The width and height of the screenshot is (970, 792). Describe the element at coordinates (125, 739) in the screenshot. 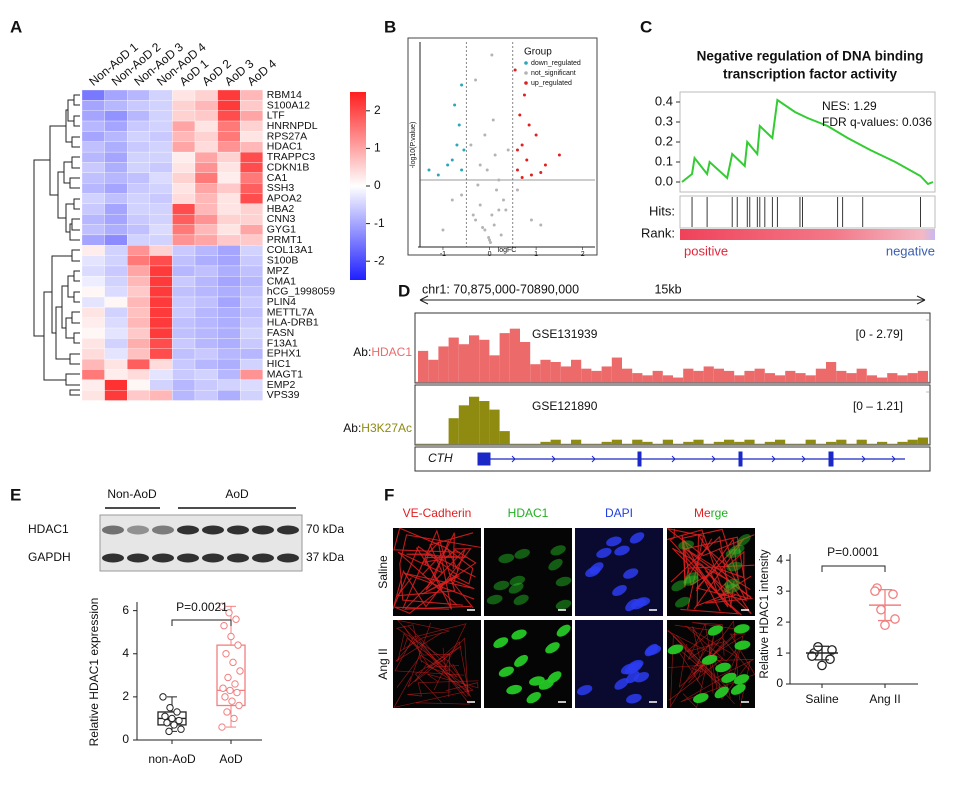

I see `y-tick-label: 0` at that location.